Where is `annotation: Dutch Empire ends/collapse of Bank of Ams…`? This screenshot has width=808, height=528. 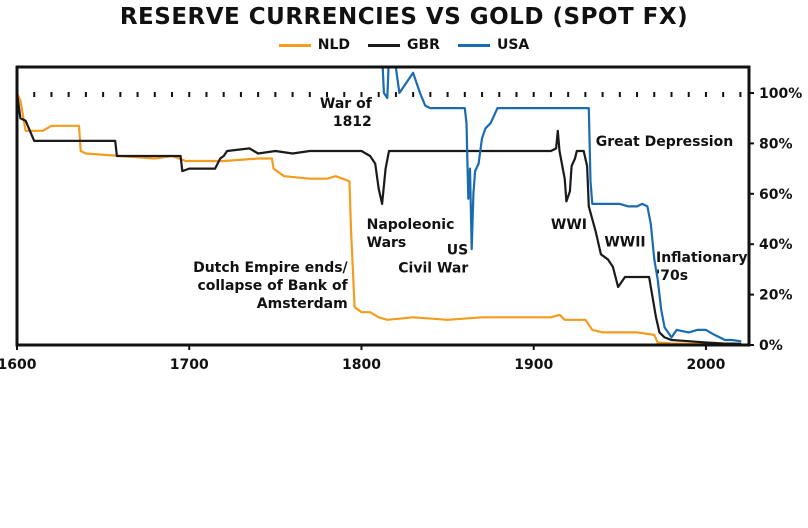
annotation: Dutch Empire ends/collapse of Bank of Ams… is located at coordinates (271, 286).